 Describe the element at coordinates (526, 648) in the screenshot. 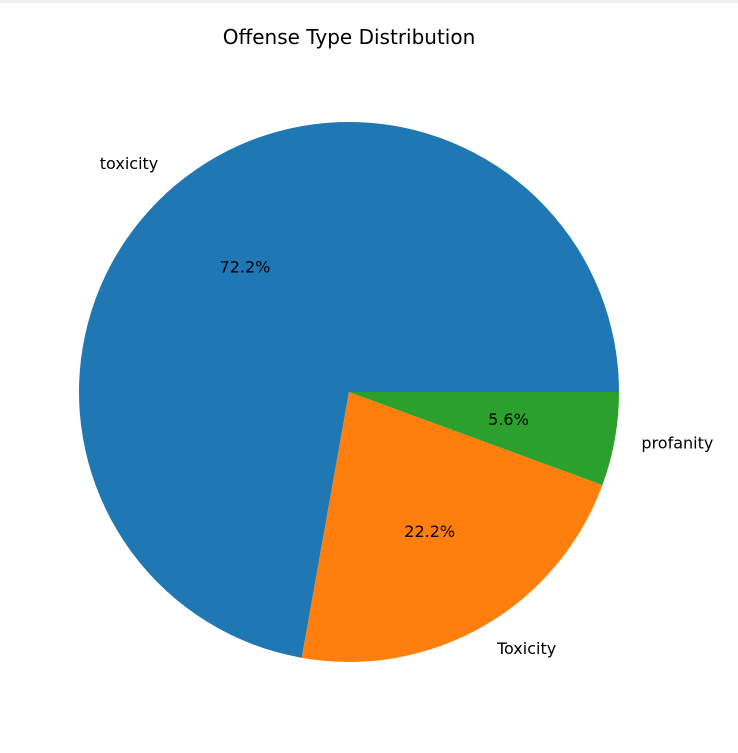

I see `slice-label-1: Toxicity` at that location.